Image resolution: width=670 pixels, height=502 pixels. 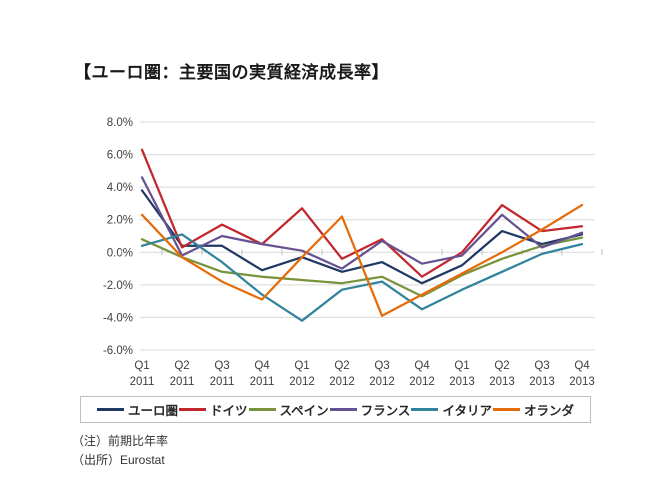 What do you see at coordinates (118, 286) in the screenshot?
I see `y-tick-label: -2.0%` at bounding box center [118, 286].